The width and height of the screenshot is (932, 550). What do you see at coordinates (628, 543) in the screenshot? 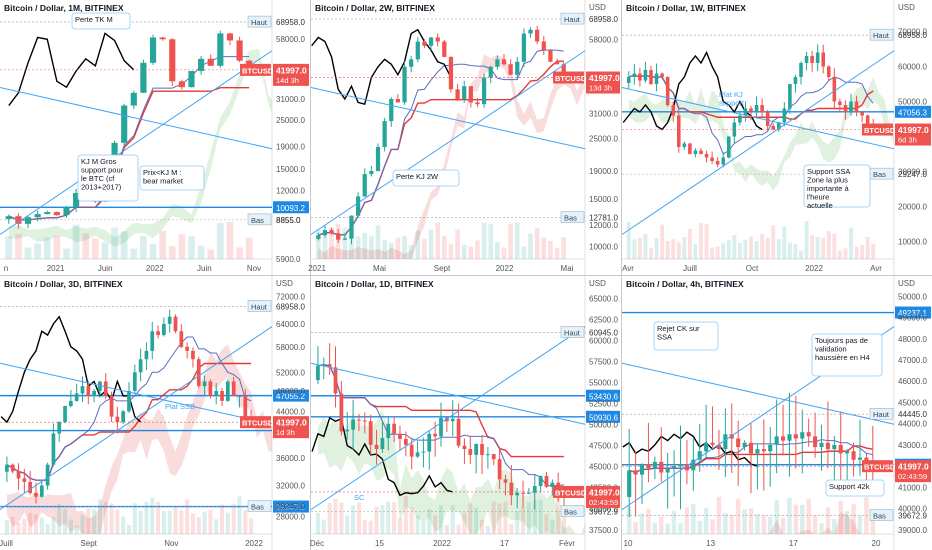
I see `x-tick-label: 10` at bounding box center [628, 543].